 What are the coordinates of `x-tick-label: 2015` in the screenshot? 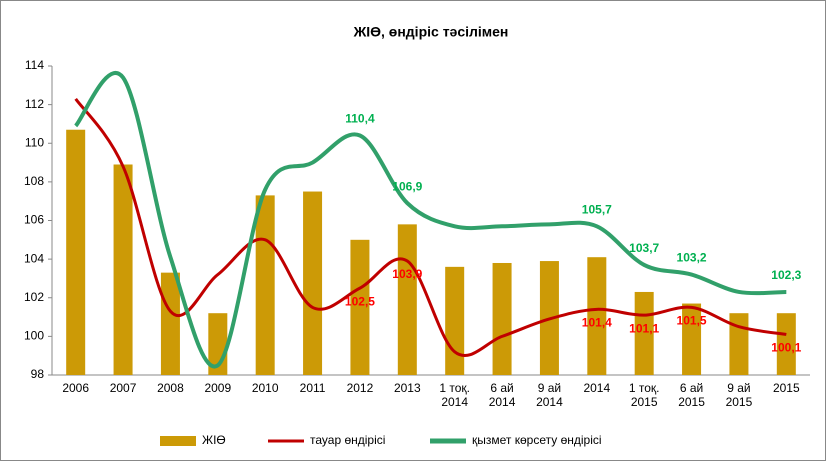 It's located at (786, 388).